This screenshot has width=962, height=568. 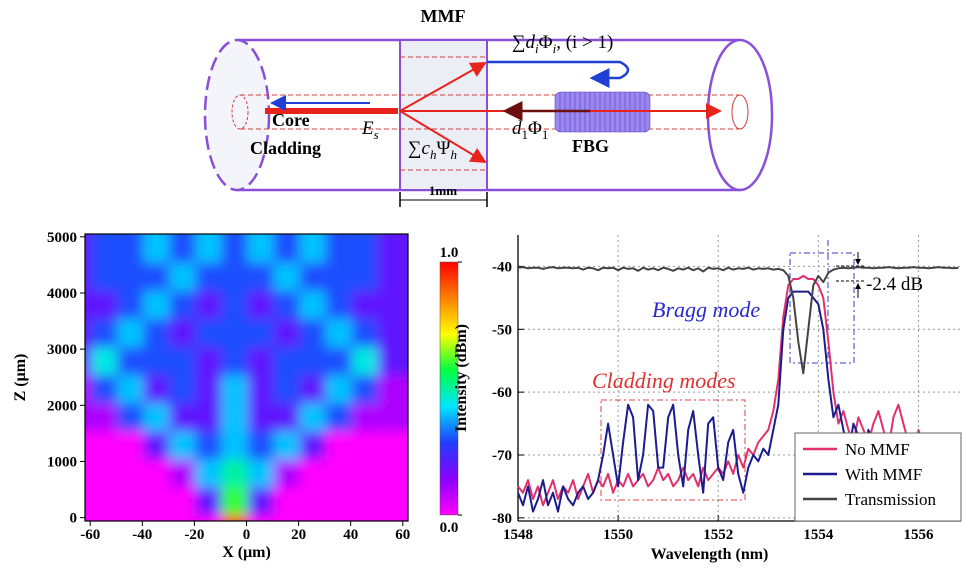 What do you see at coordinates (291, 120) in the screenshot?
I see `core-label: Core` at bounding box center [291, 120].